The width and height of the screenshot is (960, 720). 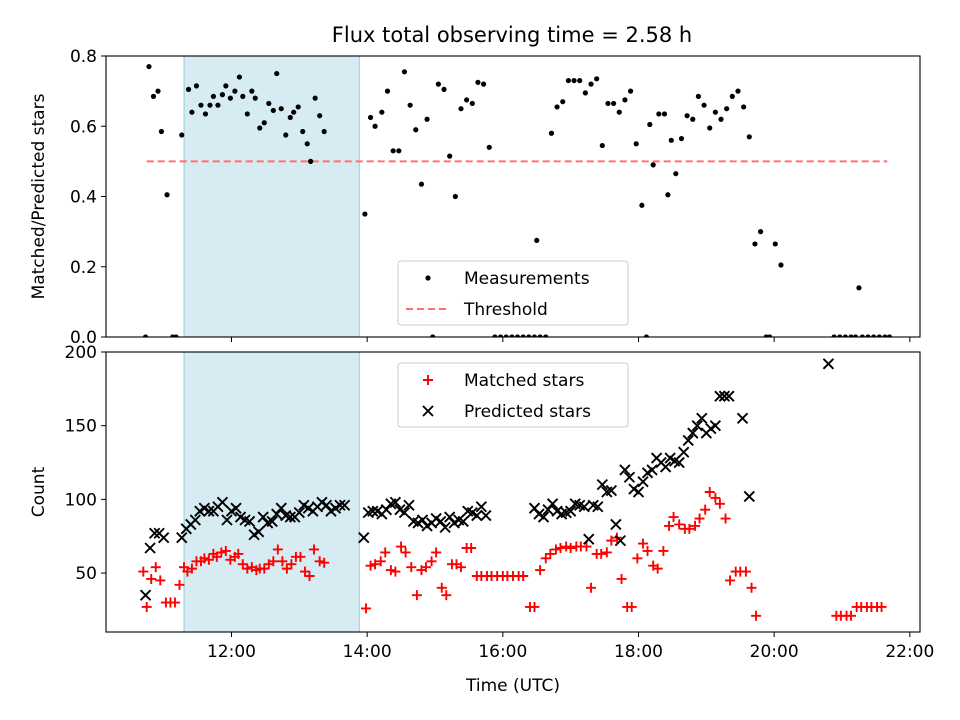 What do you see at coordinates (774, 652) in the screenshot?
I see `x-tick-label: 20:00` at bounding box center [774, 652].